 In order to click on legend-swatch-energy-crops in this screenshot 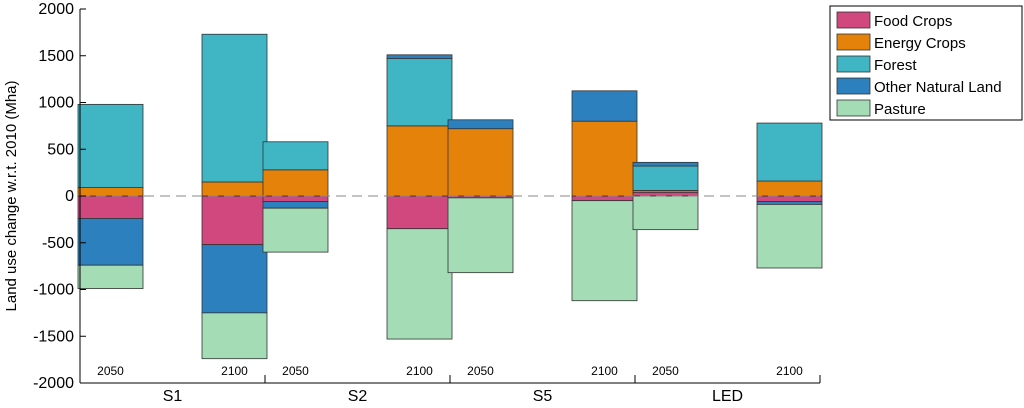, I will do `click(853, 42)`.